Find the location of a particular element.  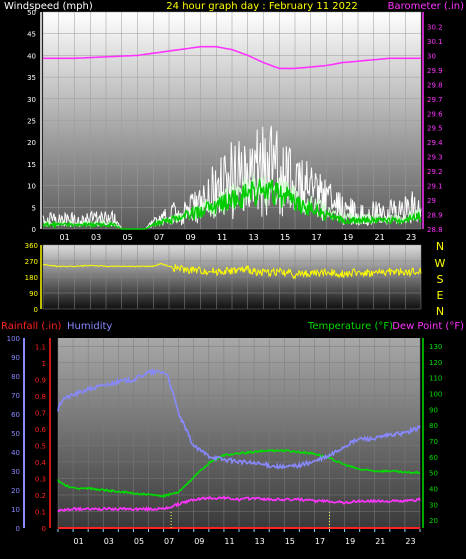

rainfall-tick-label: 1 is located at coordinates (44, 364).